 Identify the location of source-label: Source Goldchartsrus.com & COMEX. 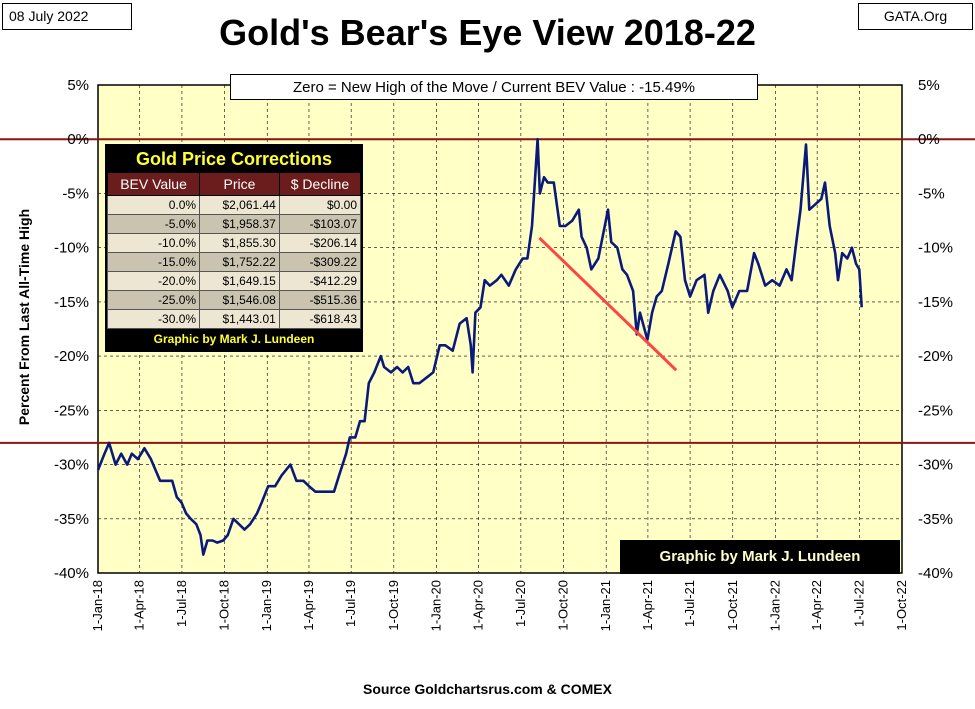
(487, 689).